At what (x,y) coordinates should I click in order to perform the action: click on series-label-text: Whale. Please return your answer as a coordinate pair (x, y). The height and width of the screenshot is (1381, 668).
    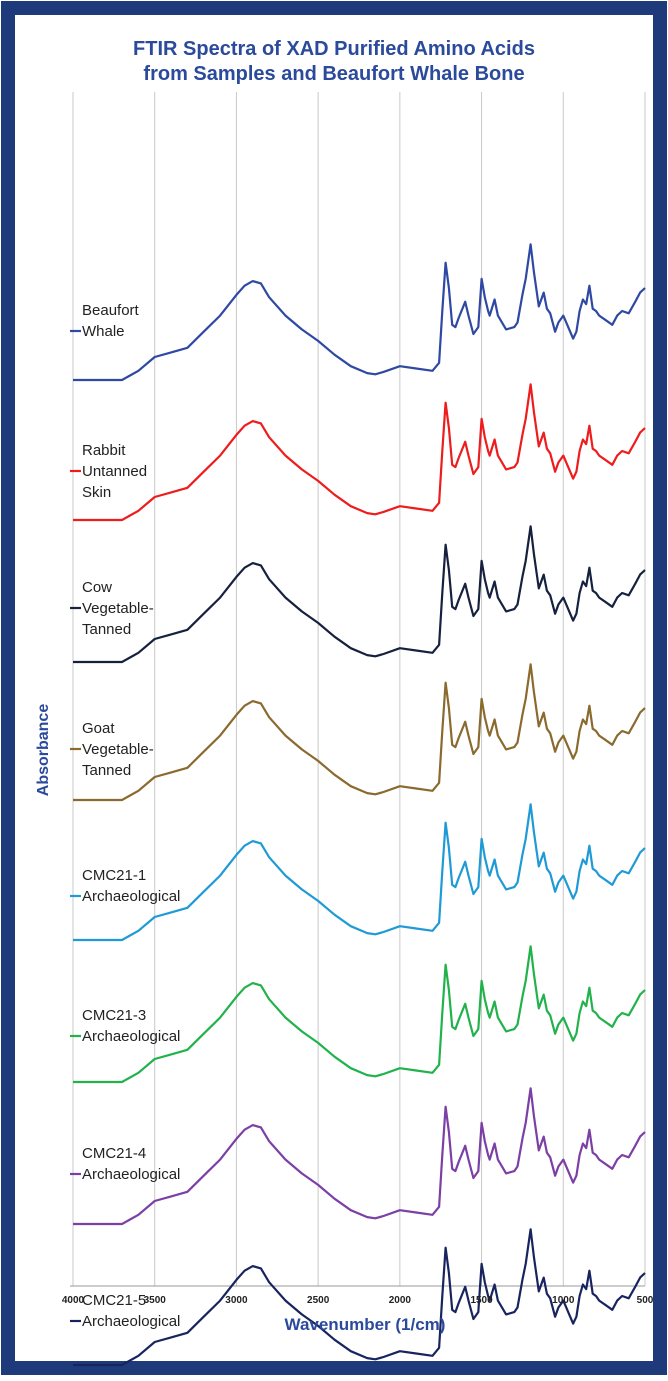
    Looking at the image, I should click on (103, 331).